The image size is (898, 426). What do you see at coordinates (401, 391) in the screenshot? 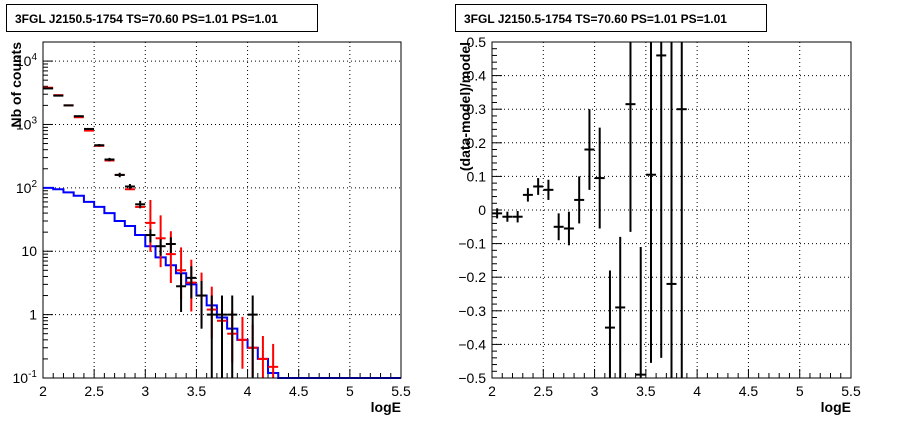
I see `left-x-tick-label: 5.5` at bounding box center [401, 391].